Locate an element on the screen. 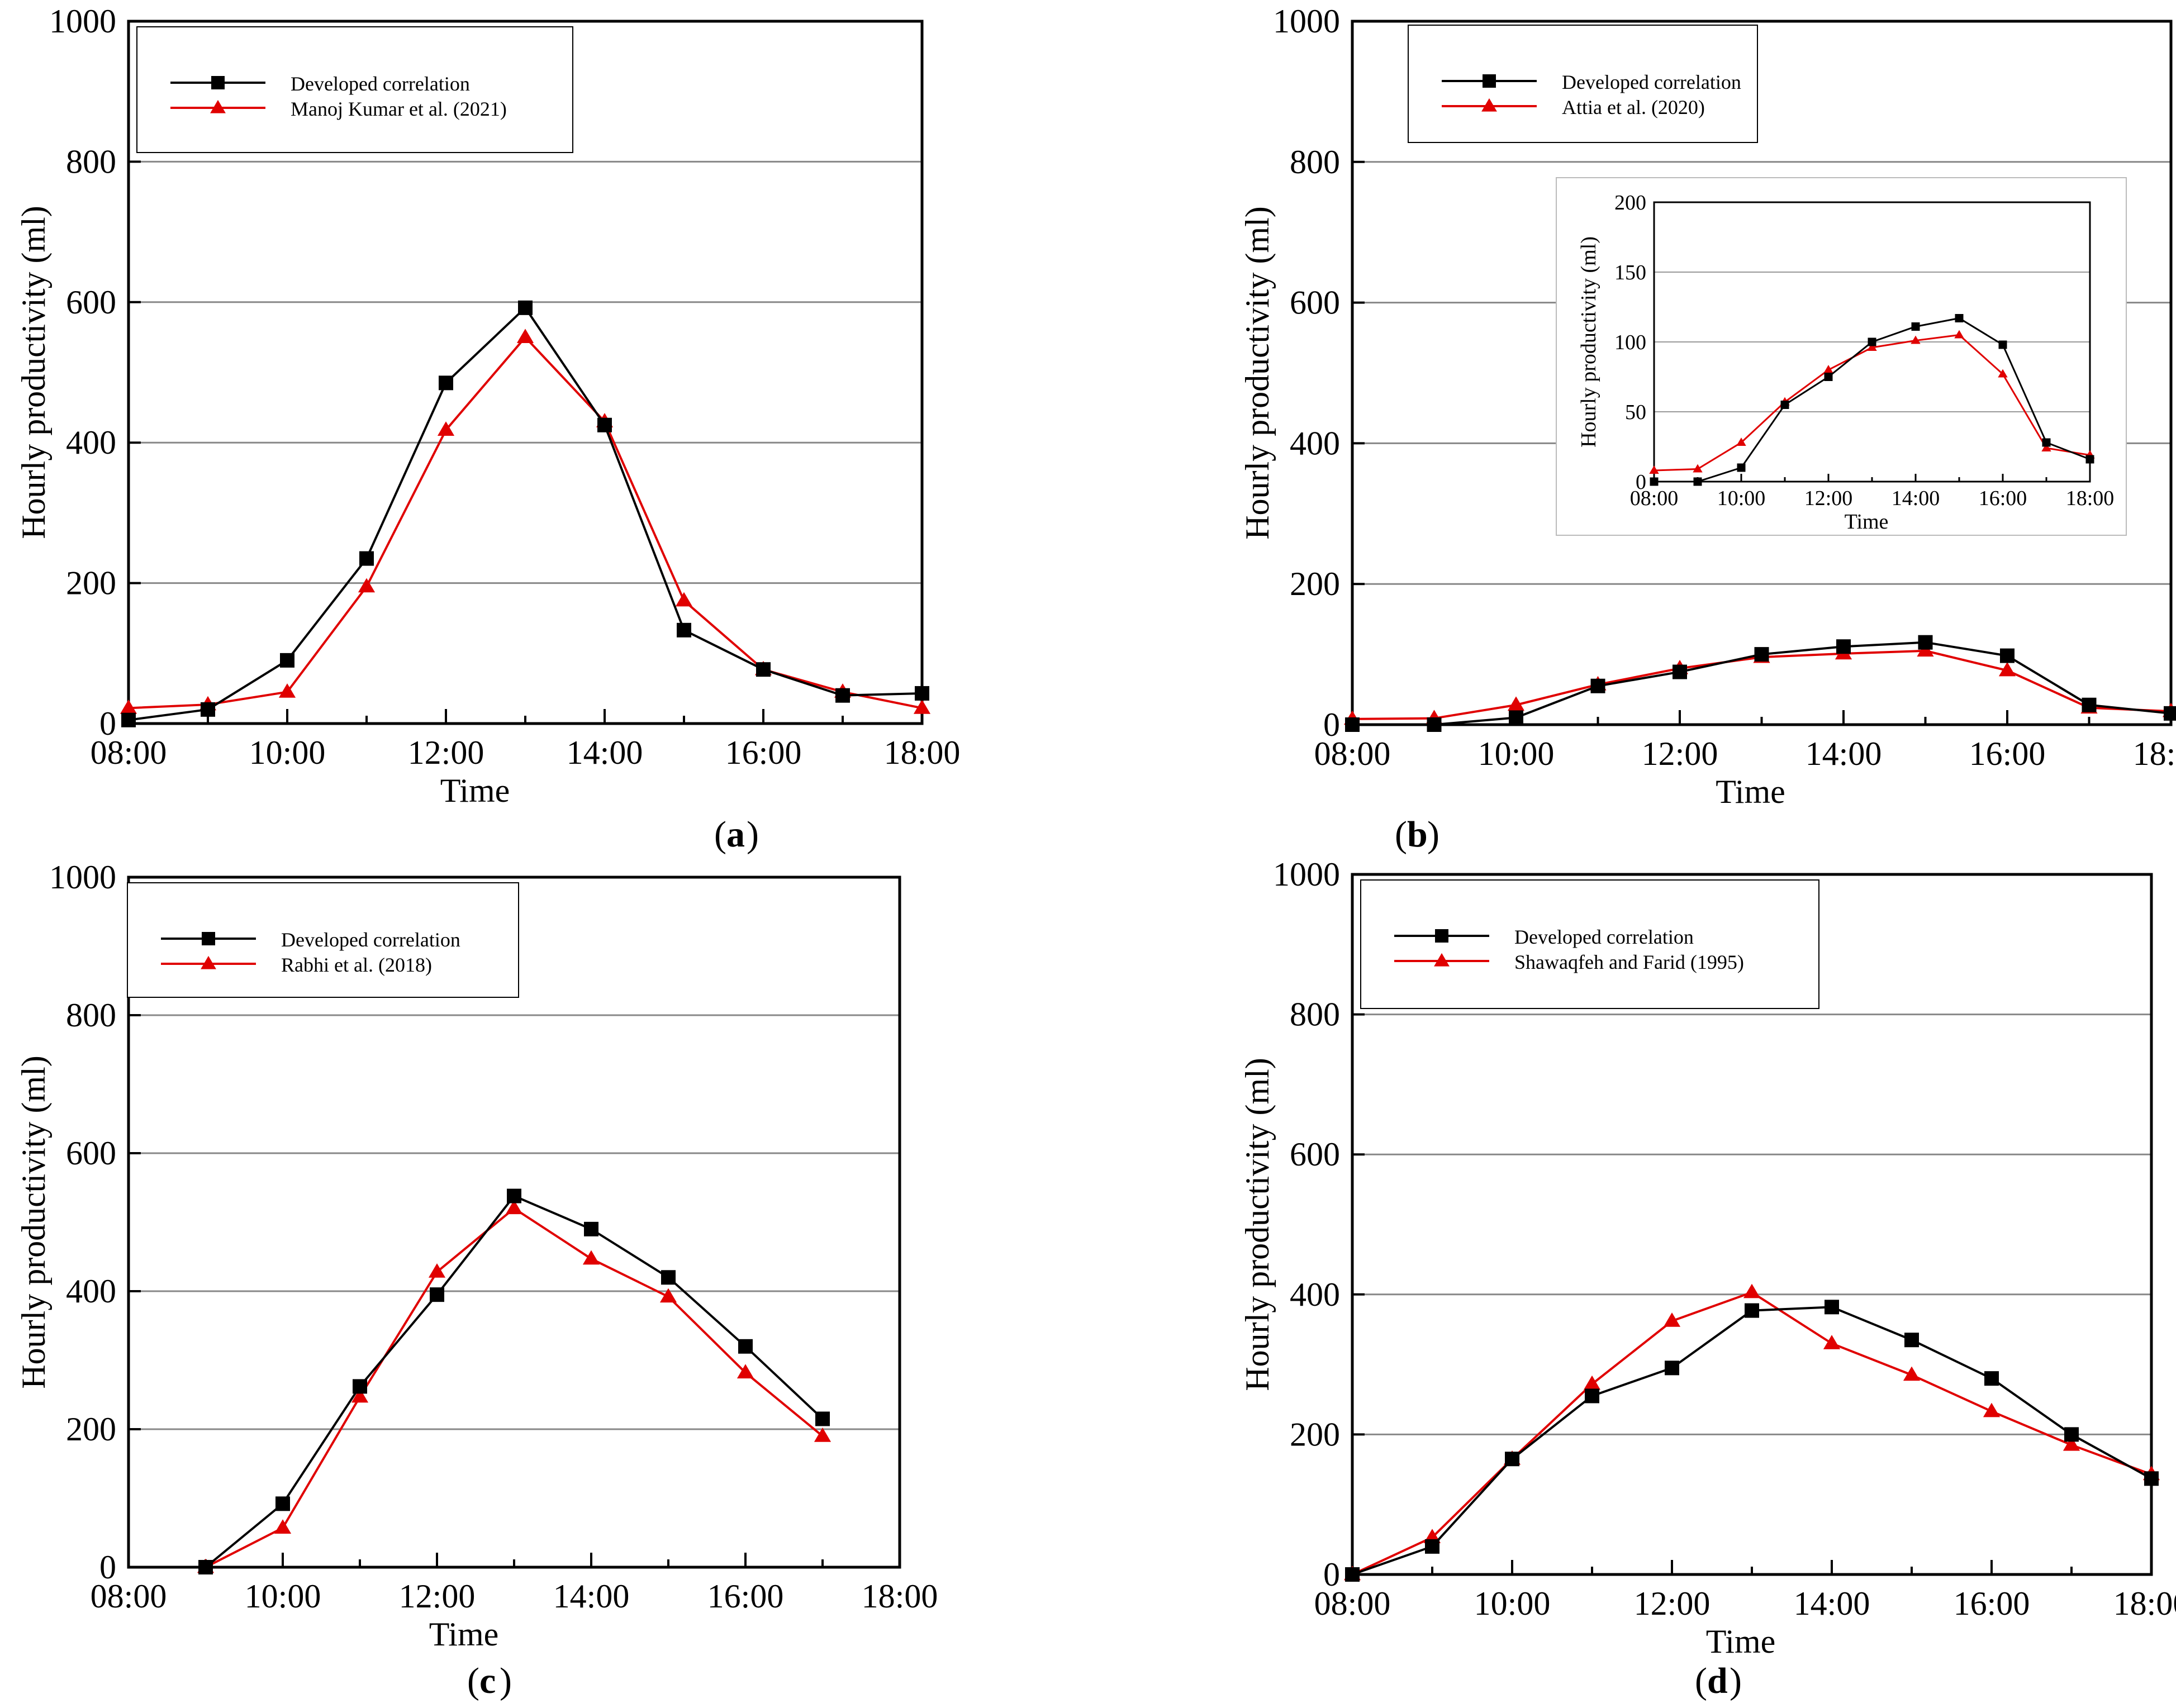  y-axis-title: Hourly productivity (ml) is located at coordinates (33, 1222).